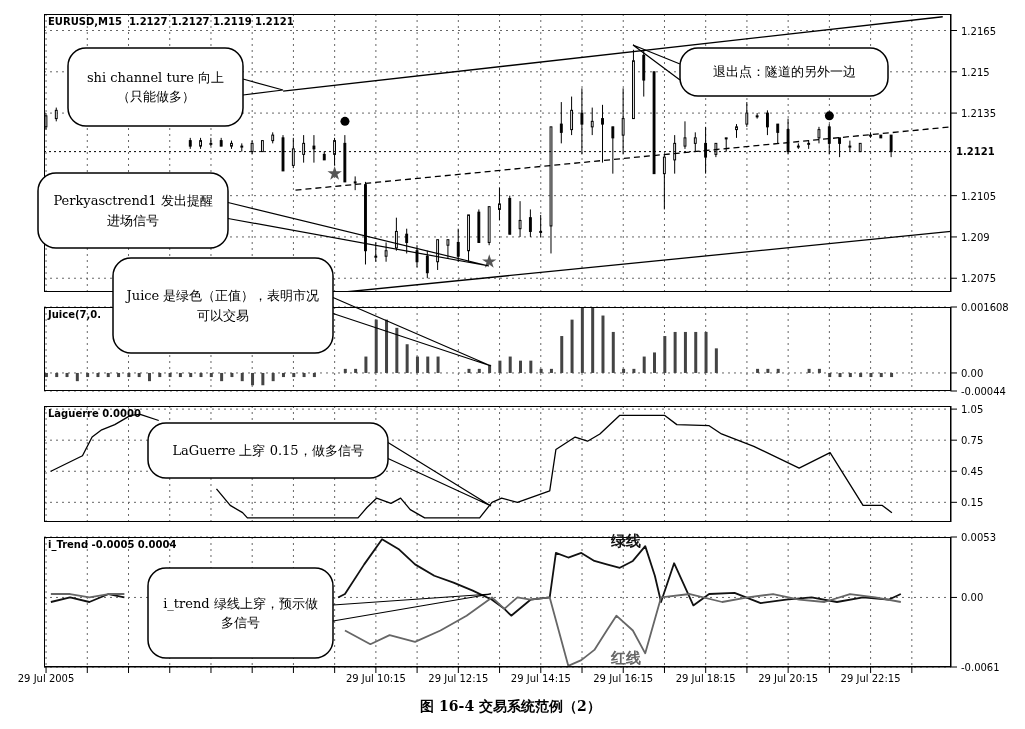 This screenshot has width=1025, height=729. I want to click on y-tick-label: 1.209, so click(975, 237).